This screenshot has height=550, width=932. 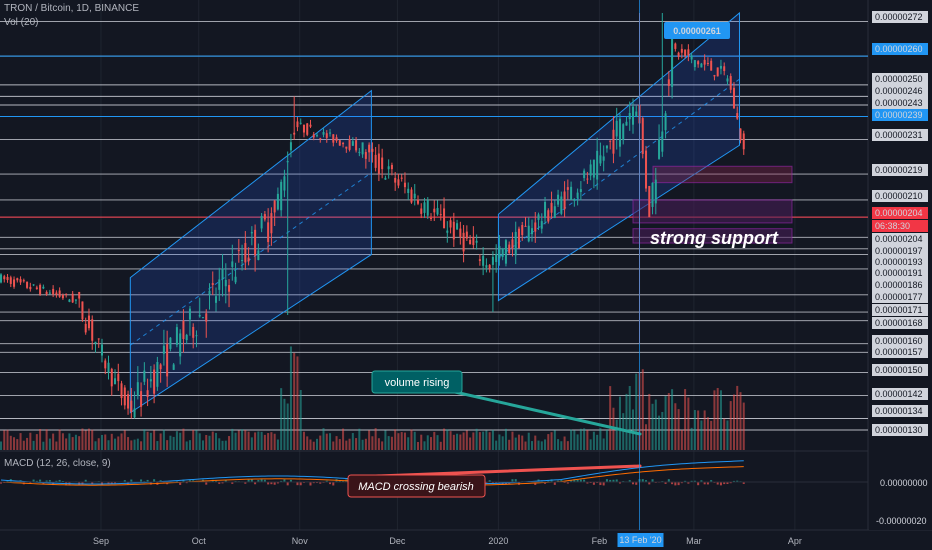 What do you see at coordinates (899, 430) in the screenshot?
I see `price-level-label: 0.00000130` at bounding box center [899, 430].